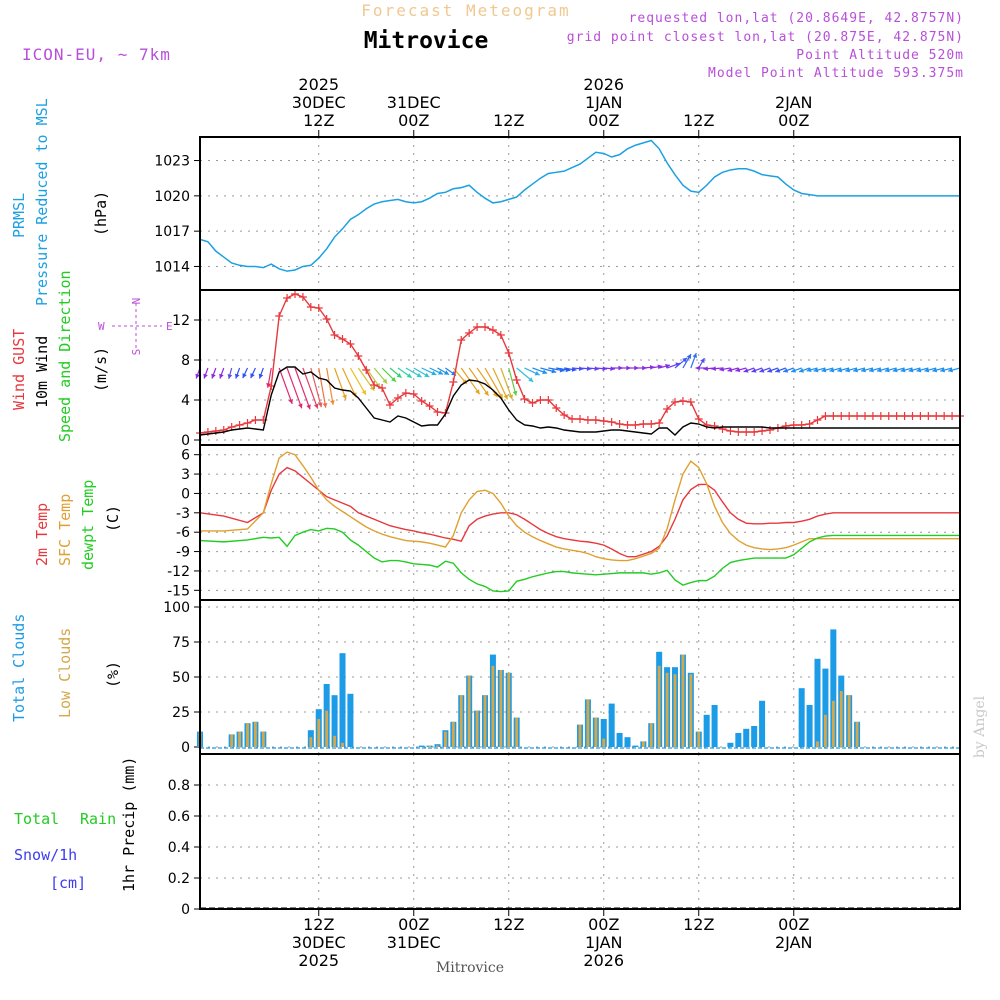 The width and height of the screenshot is (1000, 1000). I want to click on rain-label: Rain, so click(98, 819).